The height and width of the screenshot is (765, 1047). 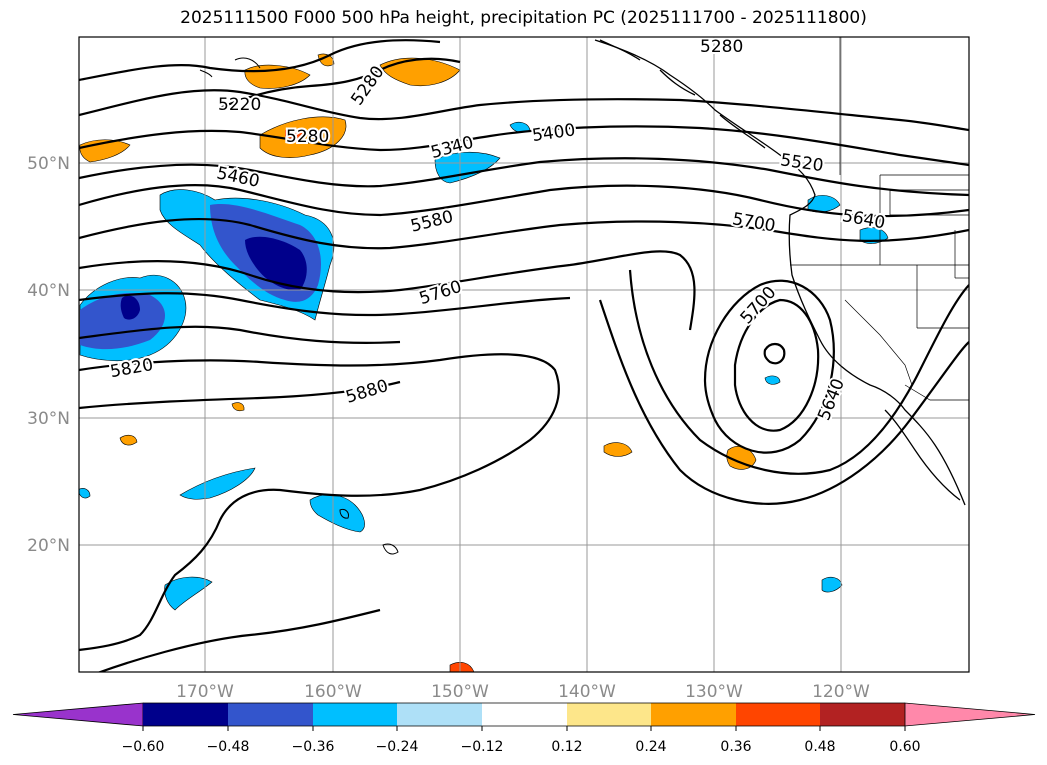 What do you see at coordinates (143, 747) in the screenshot?
I see `colorbar-tick-label: −0.60` at bounding box center [143, 747].